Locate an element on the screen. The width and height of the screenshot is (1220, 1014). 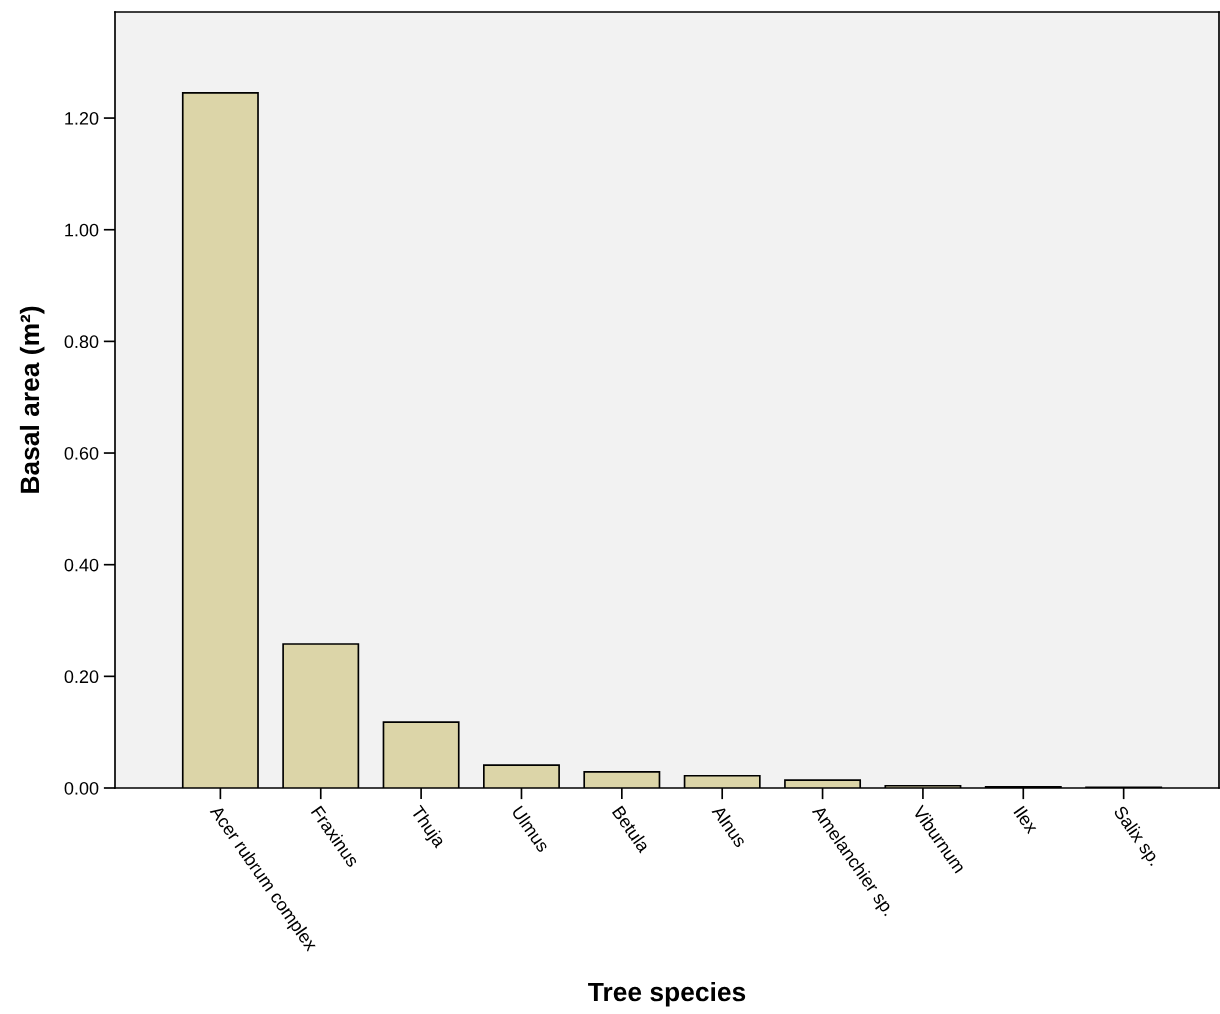
y-tick-label: 0.60 is located at coordinates (81, 453).